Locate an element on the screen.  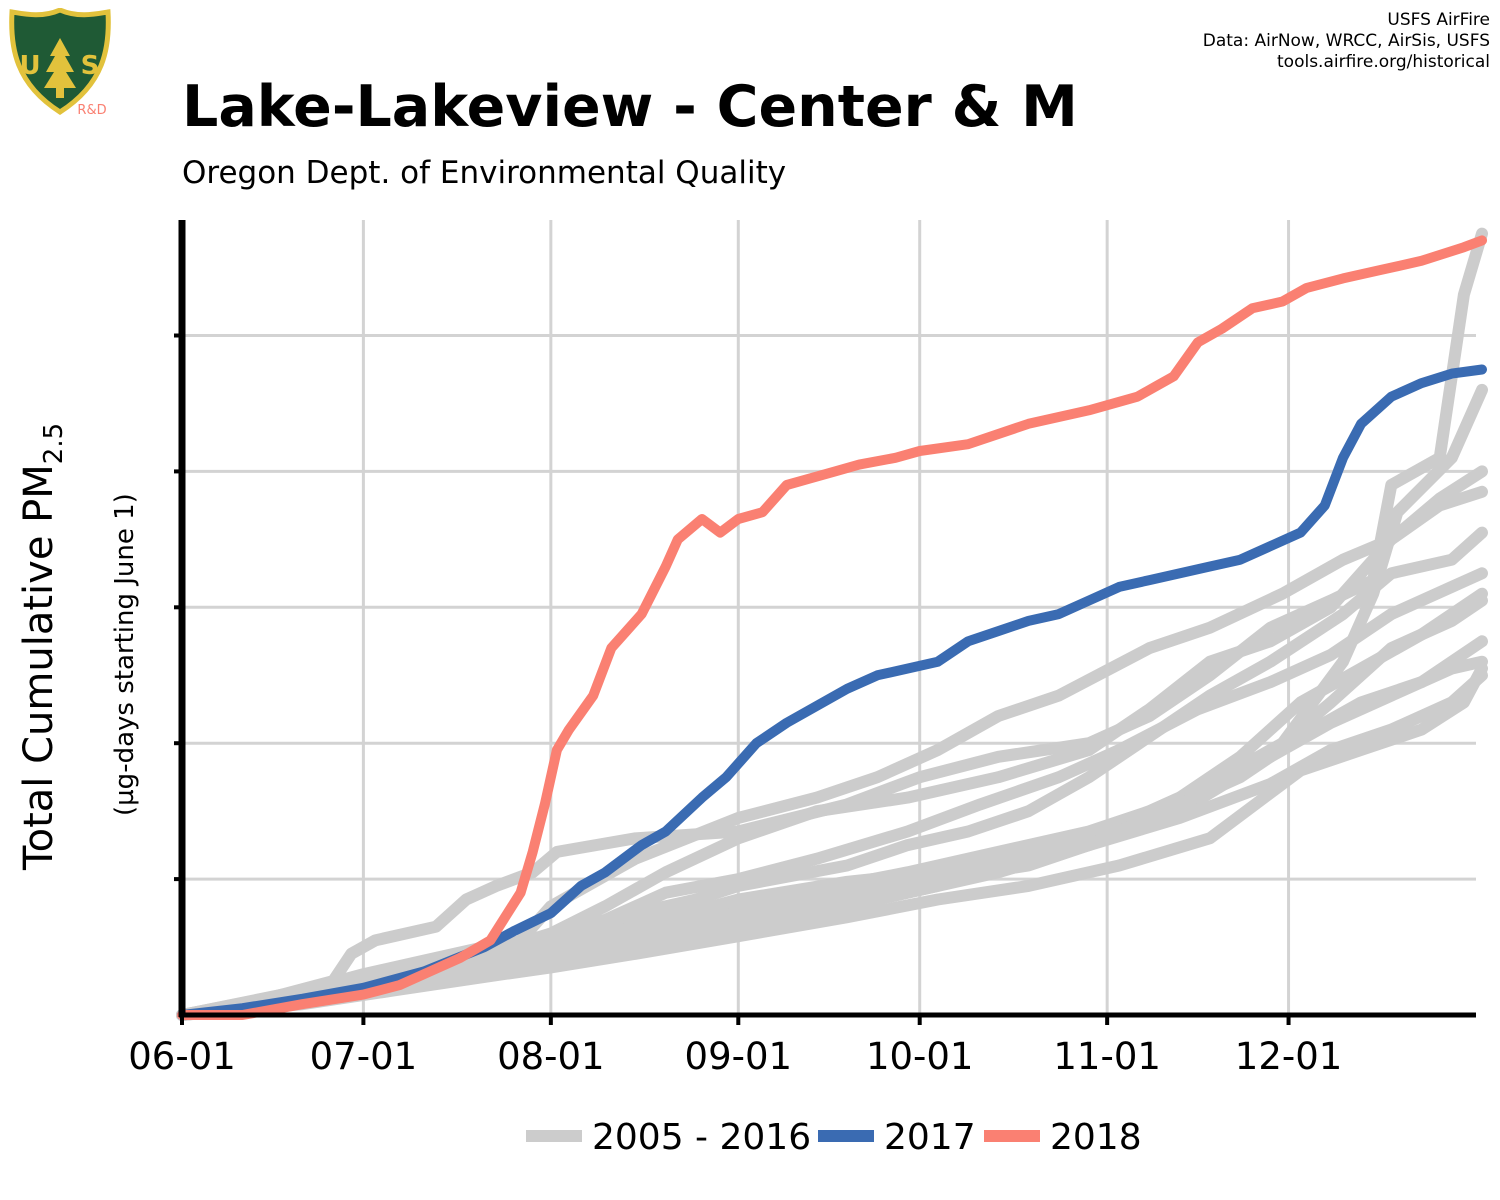
y-axis-title-subscript: 2.5 is located at coordinates (54, 443).